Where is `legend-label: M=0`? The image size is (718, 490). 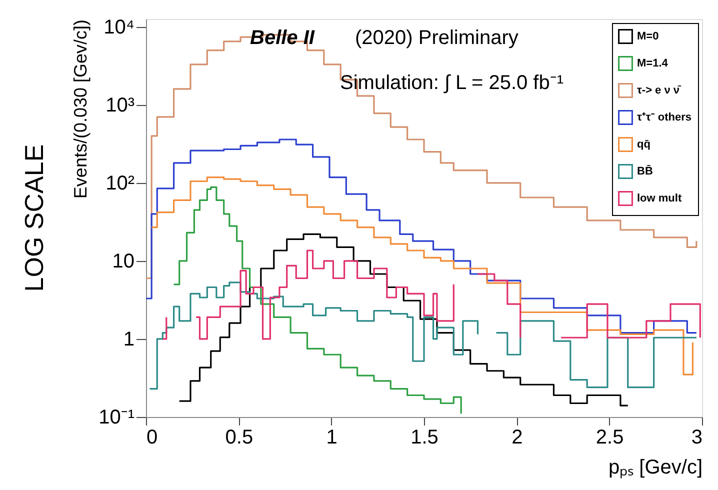 legend-label: M=0 is located at coordinates (648, 36).